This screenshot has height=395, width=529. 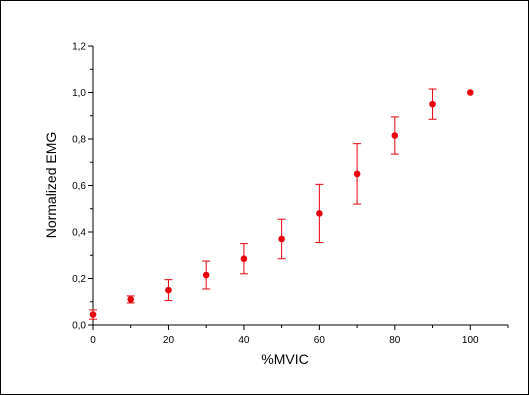 I want to click on y-tick-label: 0,4, so click(x=79, y=233).